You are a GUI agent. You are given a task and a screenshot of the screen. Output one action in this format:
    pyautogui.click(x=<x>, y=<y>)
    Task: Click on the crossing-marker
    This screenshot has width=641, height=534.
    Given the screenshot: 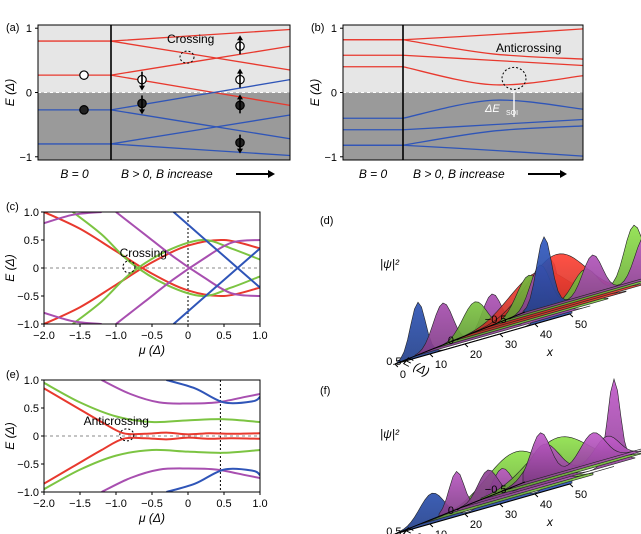 What is the action you would take?
    pyautogui.click(x=129, y=267)
    